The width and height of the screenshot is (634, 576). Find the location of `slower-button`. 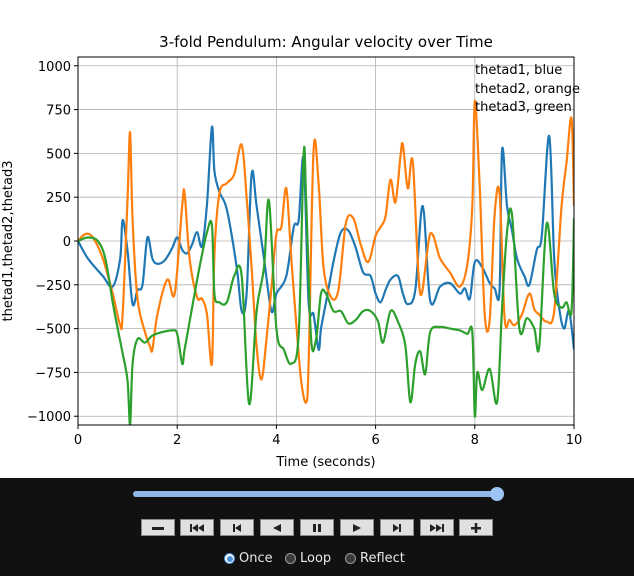

slower-button is located at coordinates (158, 527).